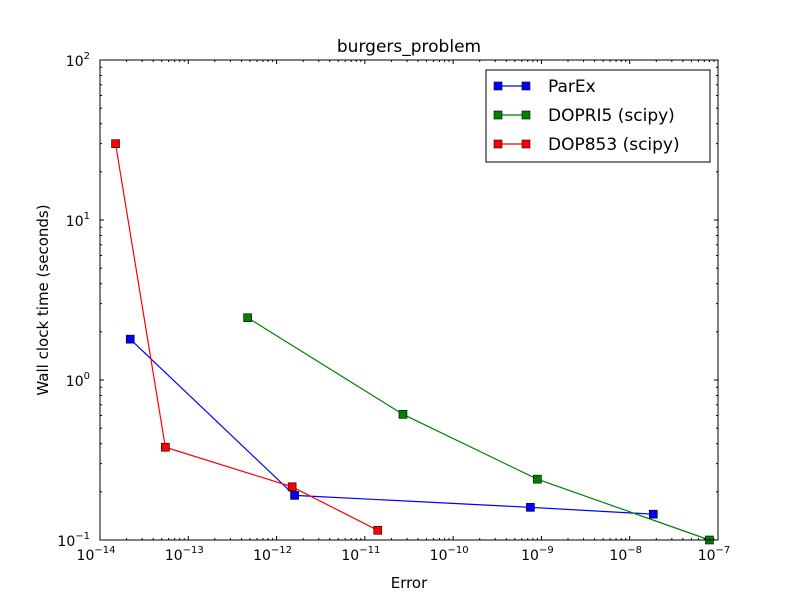  What do you see at coordinates (409, 47) in the screenshot?
I see `chart-title: burgers_problem` at bounding box center [409, 47].